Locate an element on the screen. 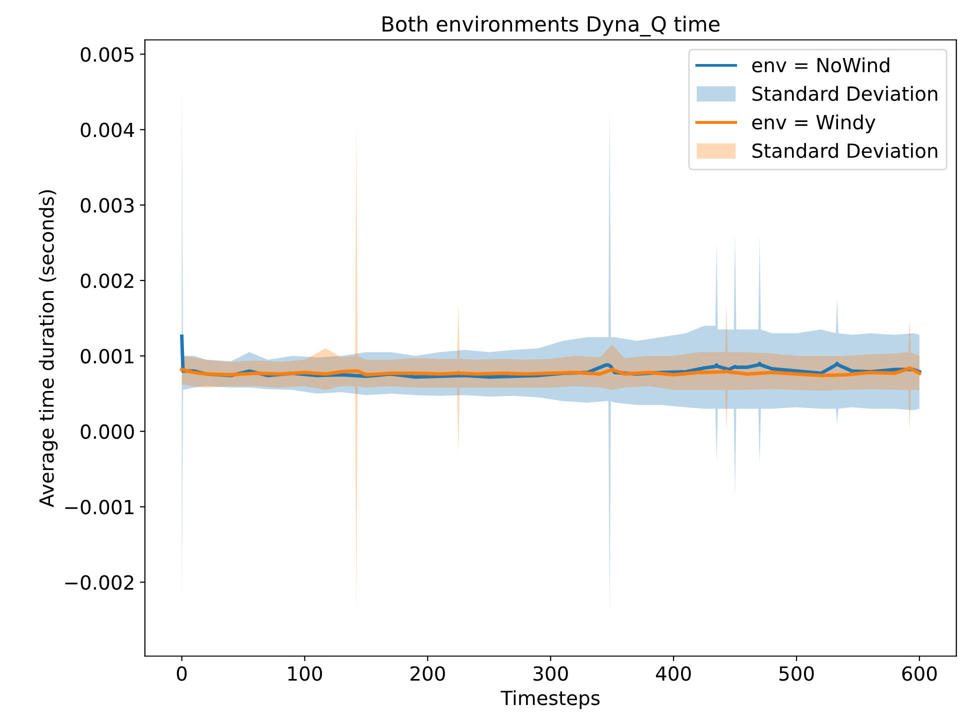 This screenshot has height=725, width=966. x-tick-label: 600 is located at coordinates (919, 673).